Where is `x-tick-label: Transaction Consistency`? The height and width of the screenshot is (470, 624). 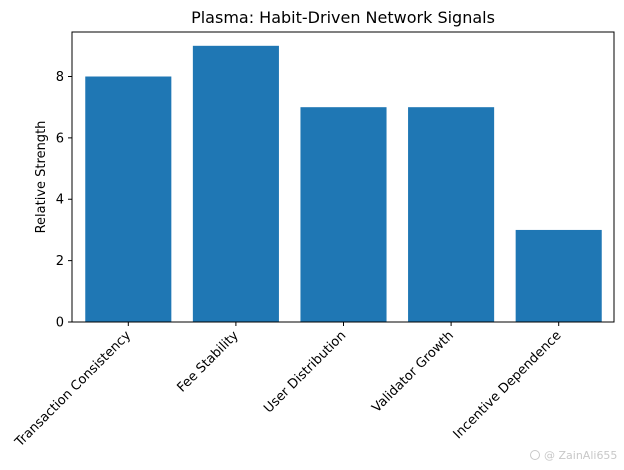 x-tick-label: Transaction Consistency is located at coordinates (73, 389).